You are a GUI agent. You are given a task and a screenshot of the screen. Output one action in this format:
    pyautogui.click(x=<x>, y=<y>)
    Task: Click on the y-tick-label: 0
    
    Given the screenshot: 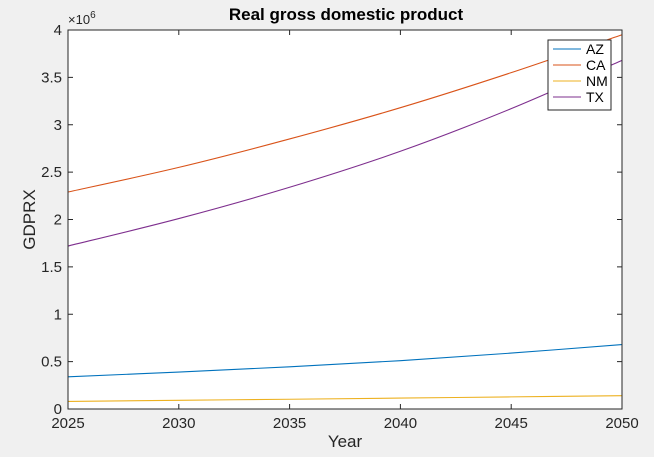 What is the action you would take?
    pyautogui.click(x=58, y=409)
    